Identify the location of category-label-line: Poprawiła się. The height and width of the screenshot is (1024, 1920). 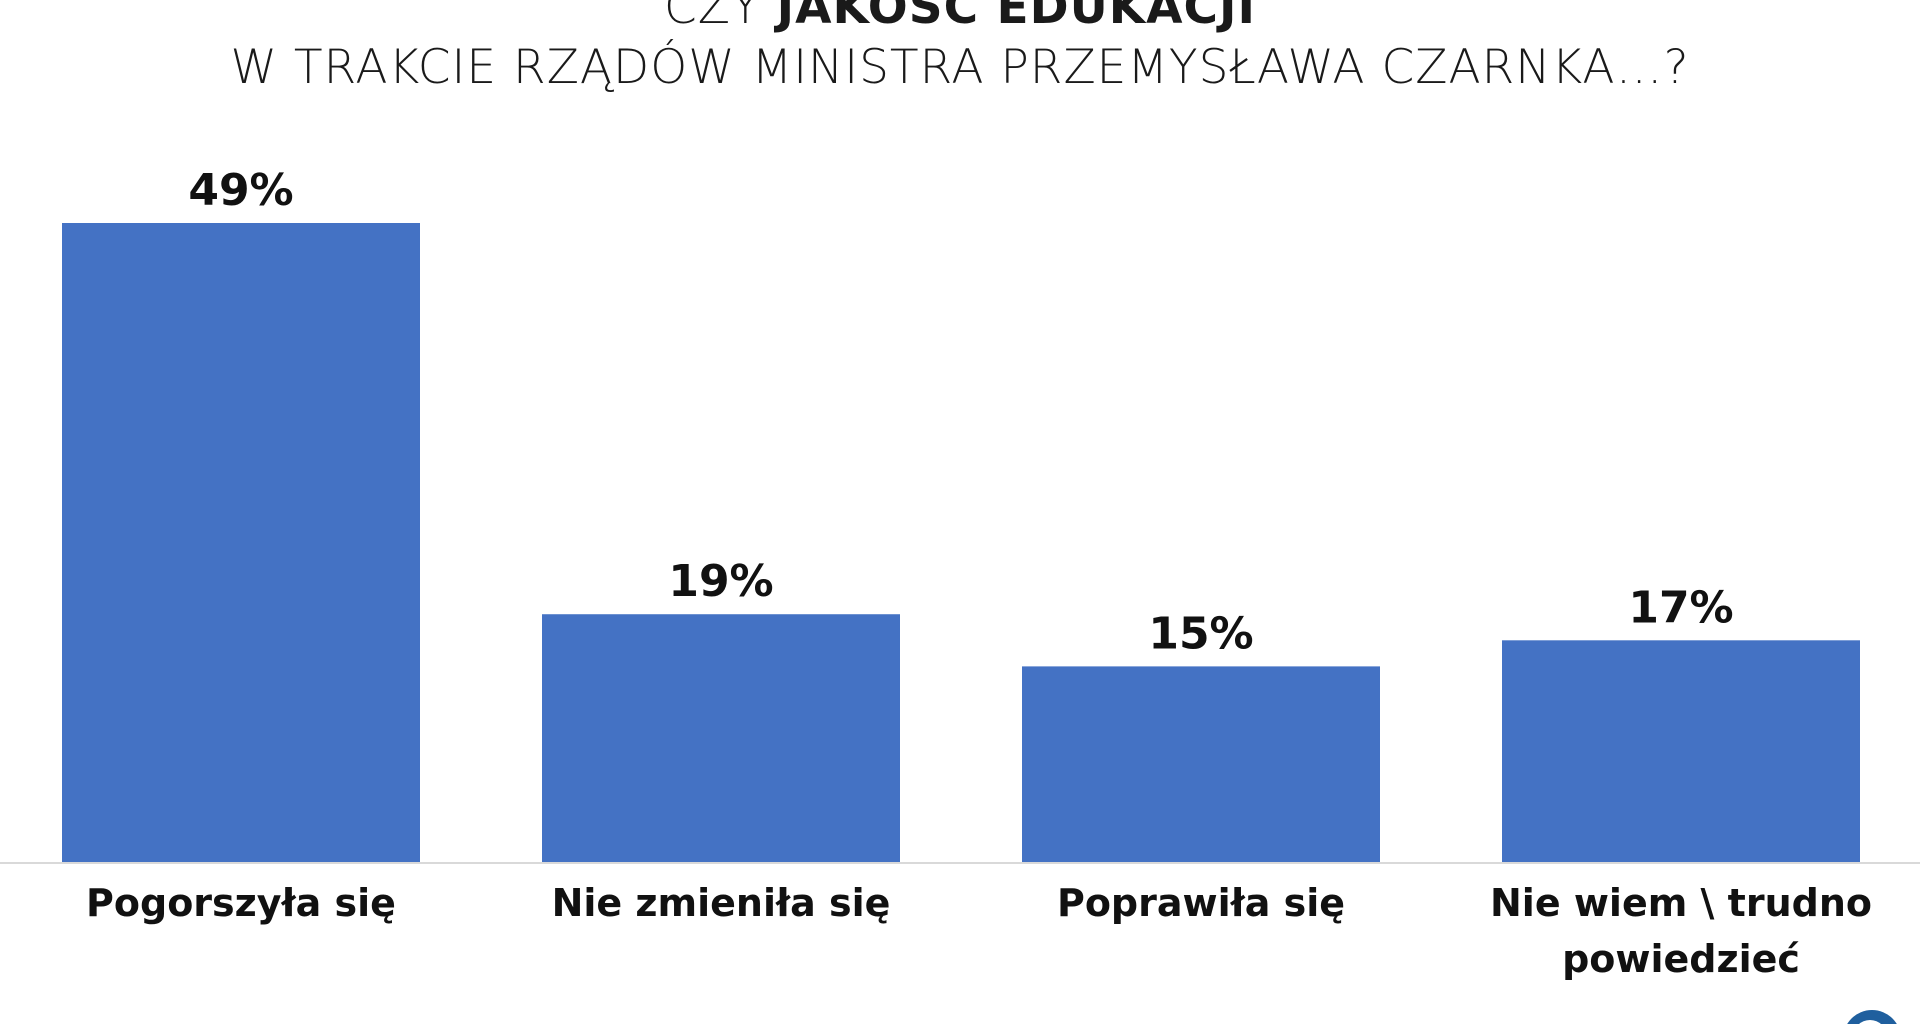
(1201, 903).